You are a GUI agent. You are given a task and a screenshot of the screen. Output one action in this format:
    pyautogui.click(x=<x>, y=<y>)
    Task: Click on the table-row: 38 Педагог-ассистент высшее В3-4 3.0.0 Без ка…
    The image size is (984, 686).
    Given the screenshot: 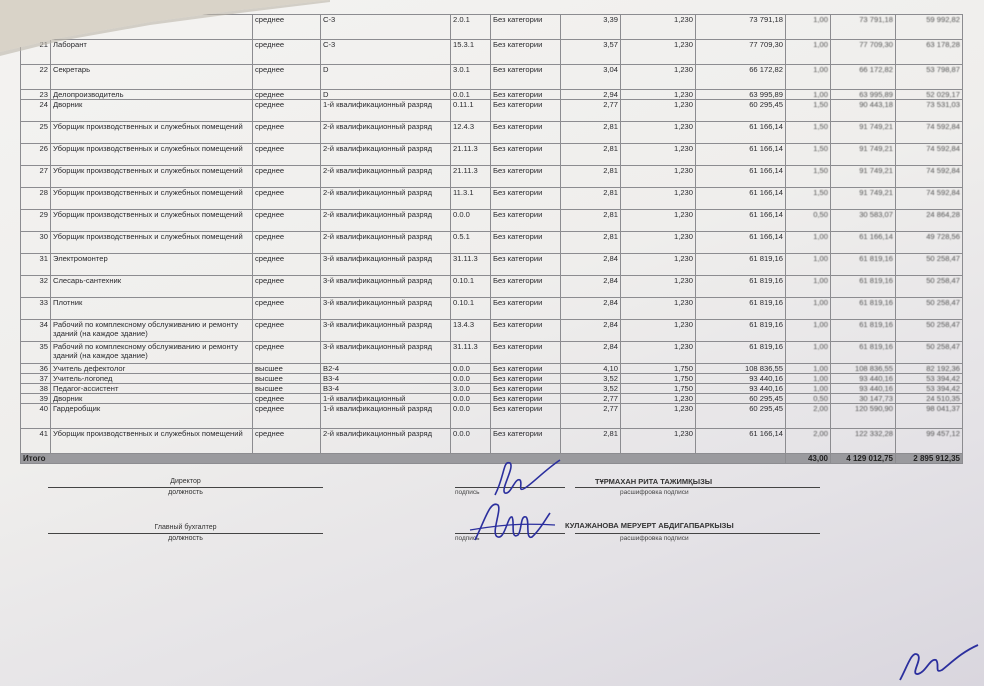 What is the action you would take?
    pyautogui.click(x=491, y=388)
    